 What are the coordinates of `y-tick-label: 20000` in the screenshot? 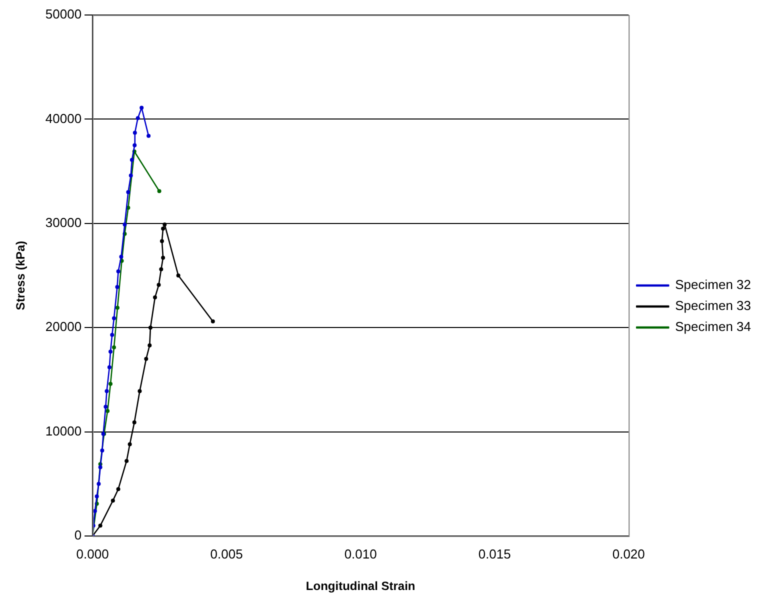 It's located at (63, 326).